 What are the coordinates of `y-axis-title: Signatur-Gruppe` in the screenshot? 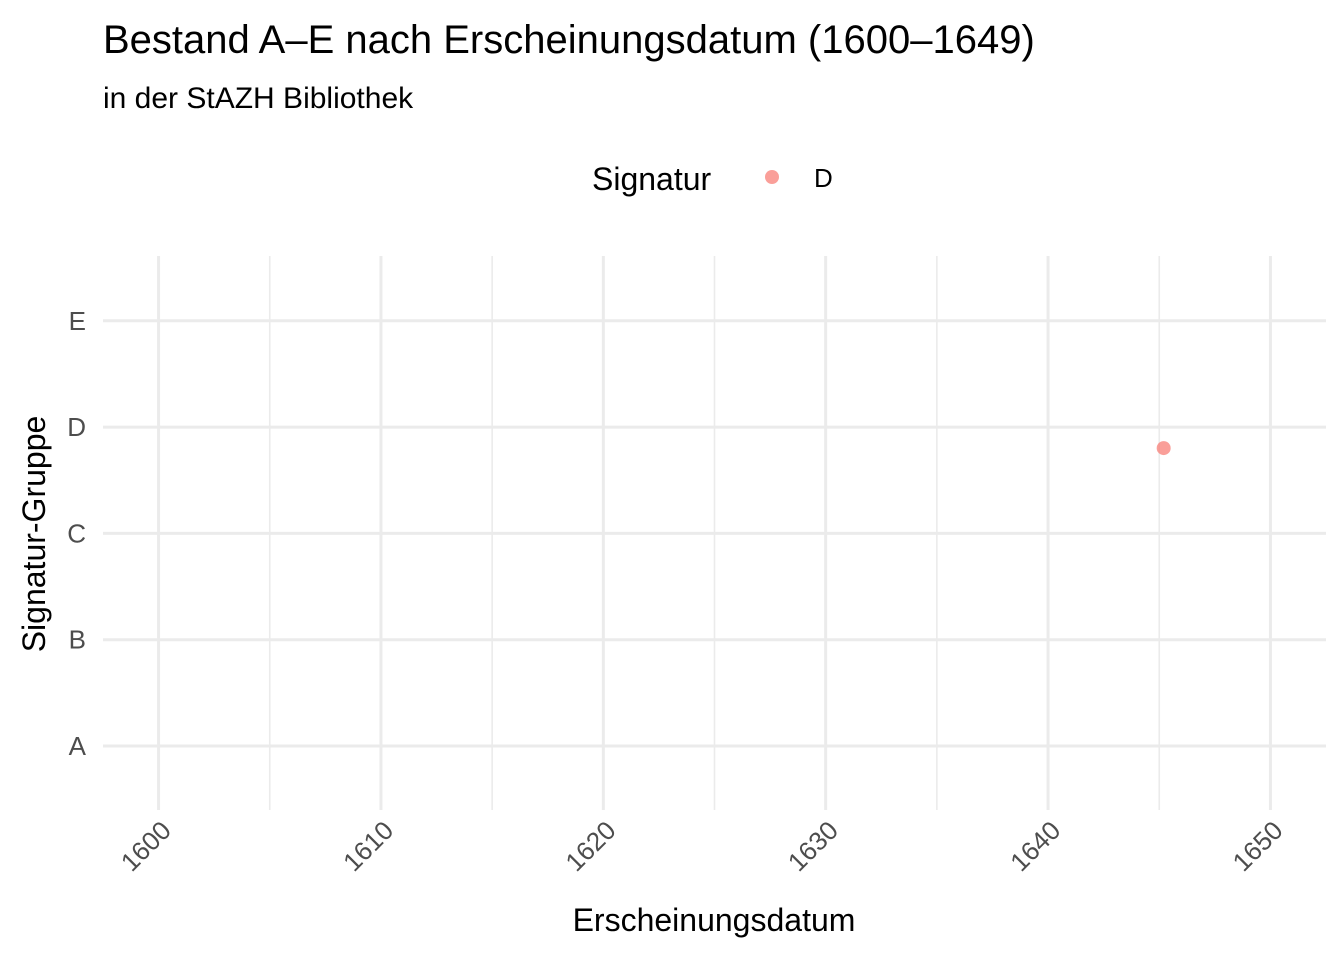 It's located at (34, 534).